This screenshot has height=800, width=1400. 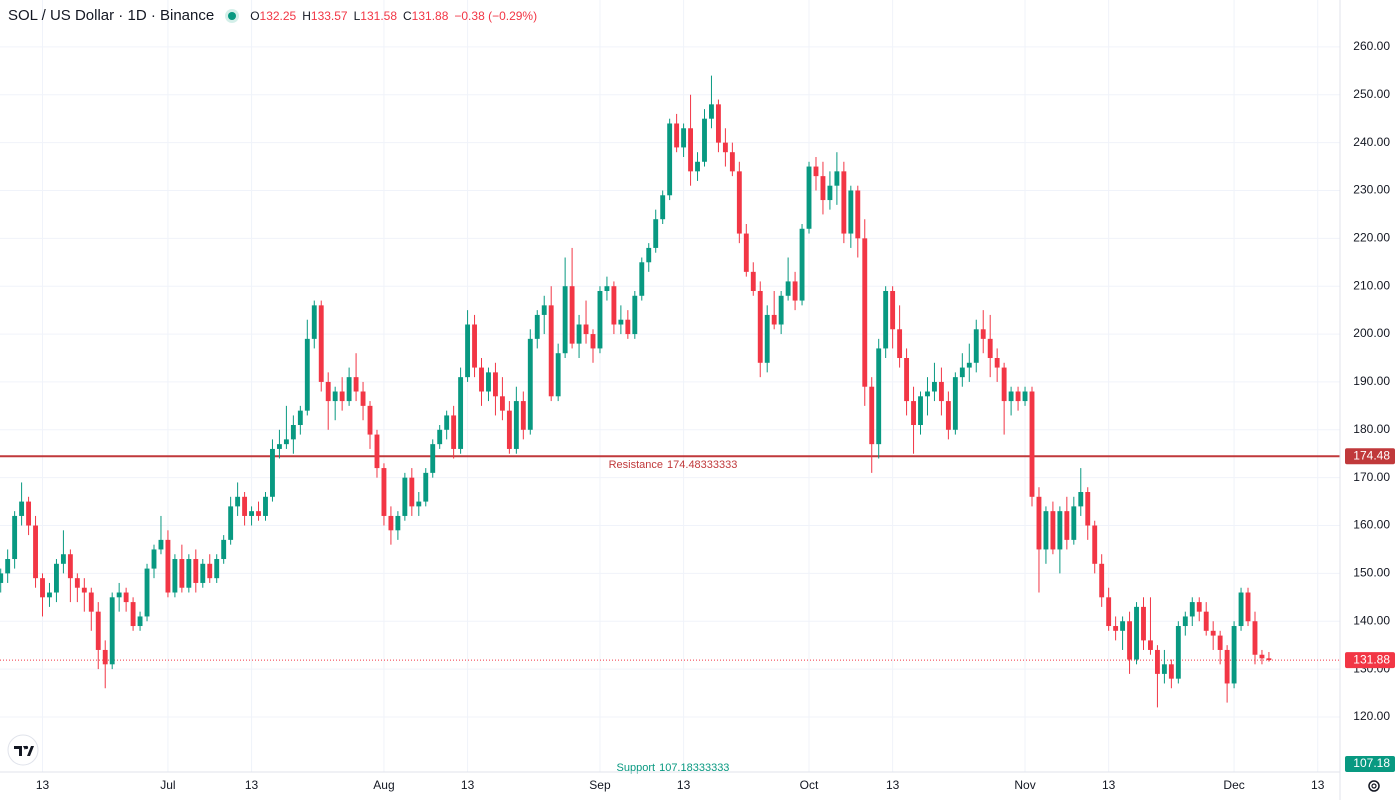 What do you see at coordinates (636, 465) in the screenshot?
I see `level-name: Resistance` at bounding box center [636, 465].